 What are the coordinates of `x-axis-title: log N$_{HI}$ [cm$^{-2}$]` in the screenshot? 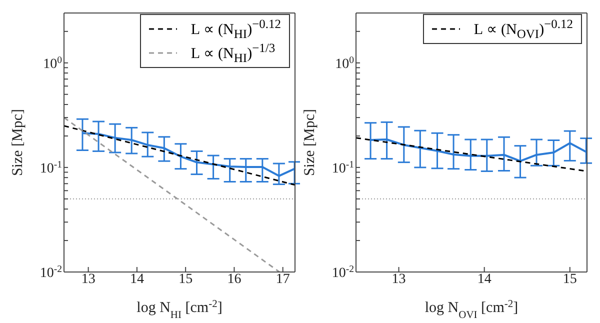 It's located at (179, 309).